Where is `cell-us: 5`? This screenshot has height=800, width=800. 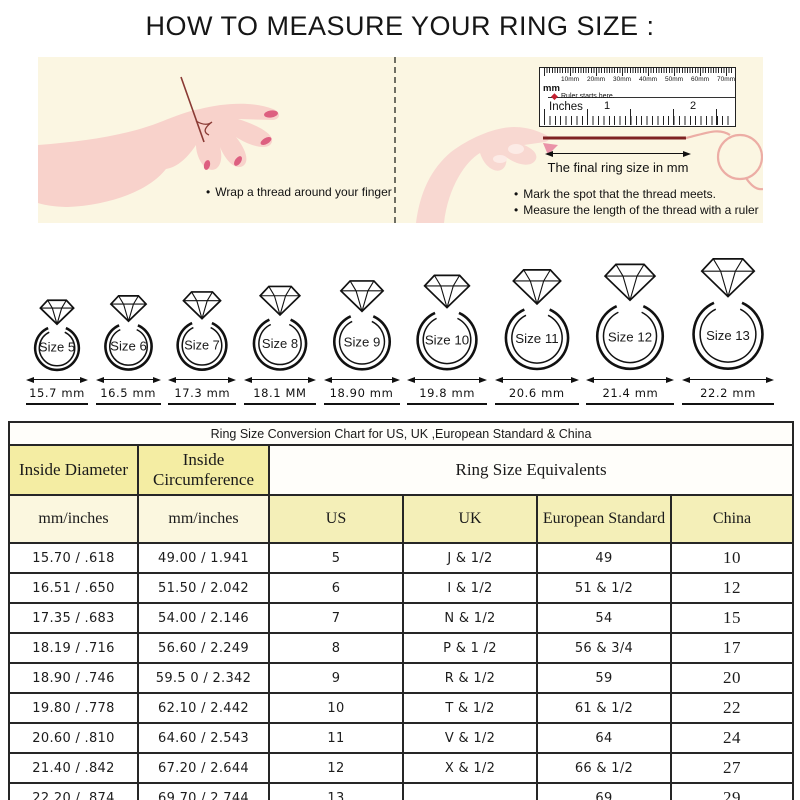 cell-us: 5 is located at coordinates (336, 558).